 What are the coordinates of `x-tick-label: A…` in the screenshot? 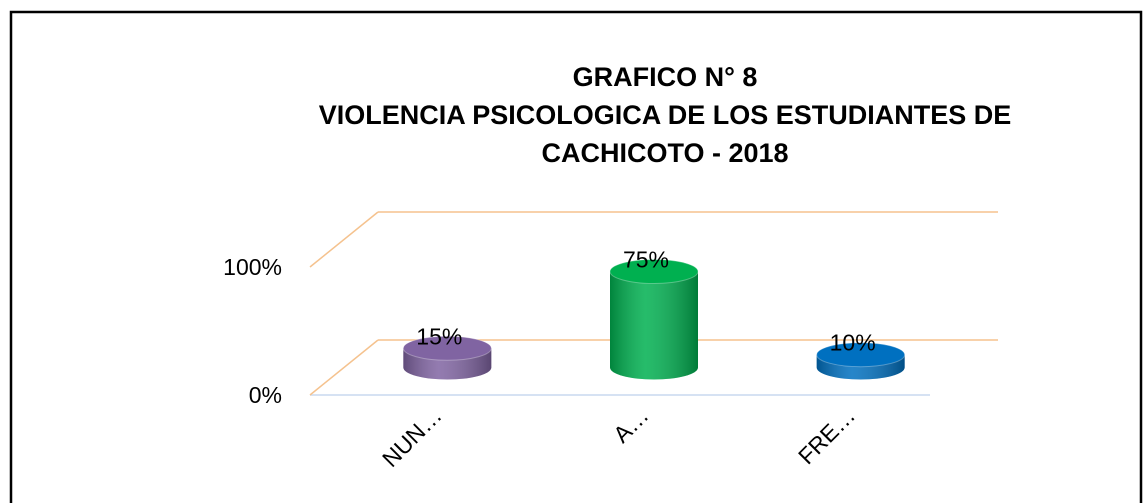 It's located at (630, 424).